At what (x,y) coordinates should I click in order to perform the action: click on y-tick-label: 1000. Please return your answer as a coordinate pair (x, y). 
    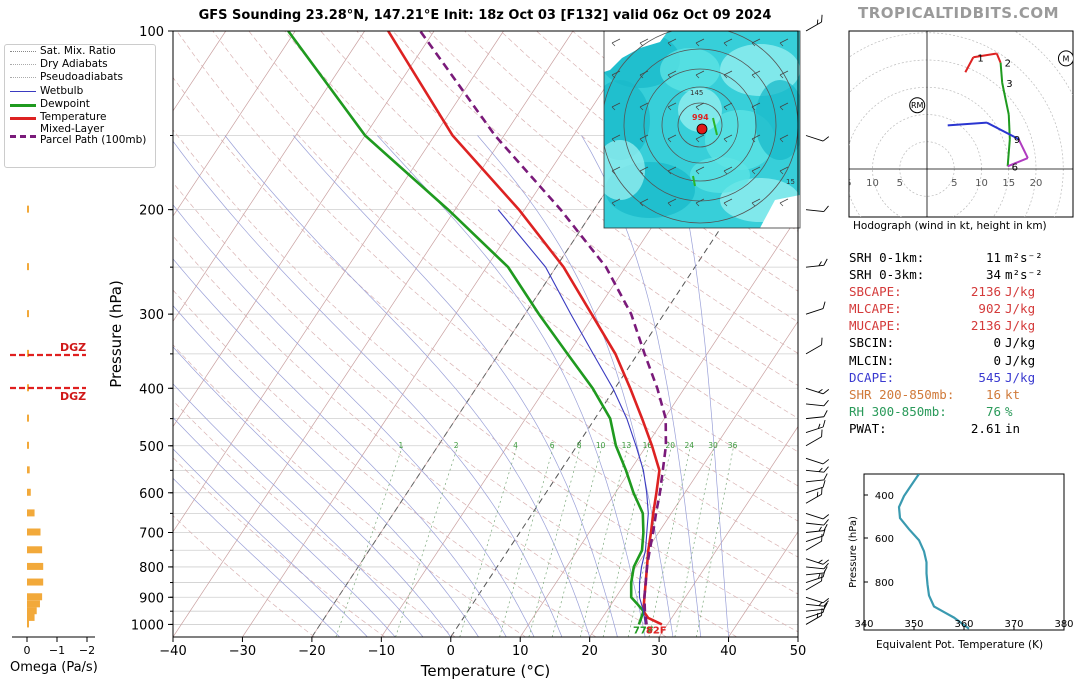
    Looking at the image, I should click on (147, 625).